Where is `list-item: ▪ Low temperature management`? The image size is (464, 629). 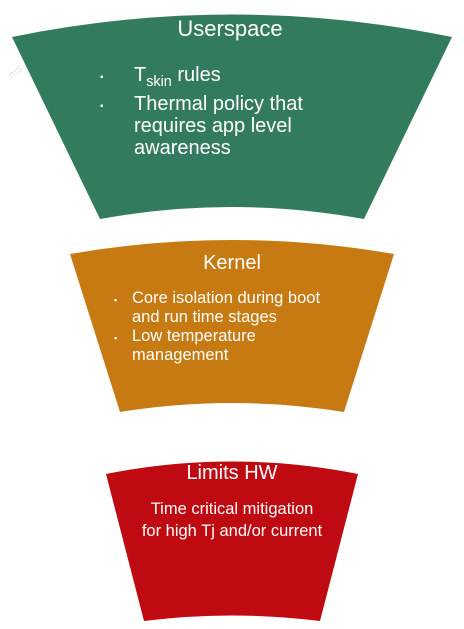
list-item: ▪ Low temperature management is located at coordinates (229, 346).